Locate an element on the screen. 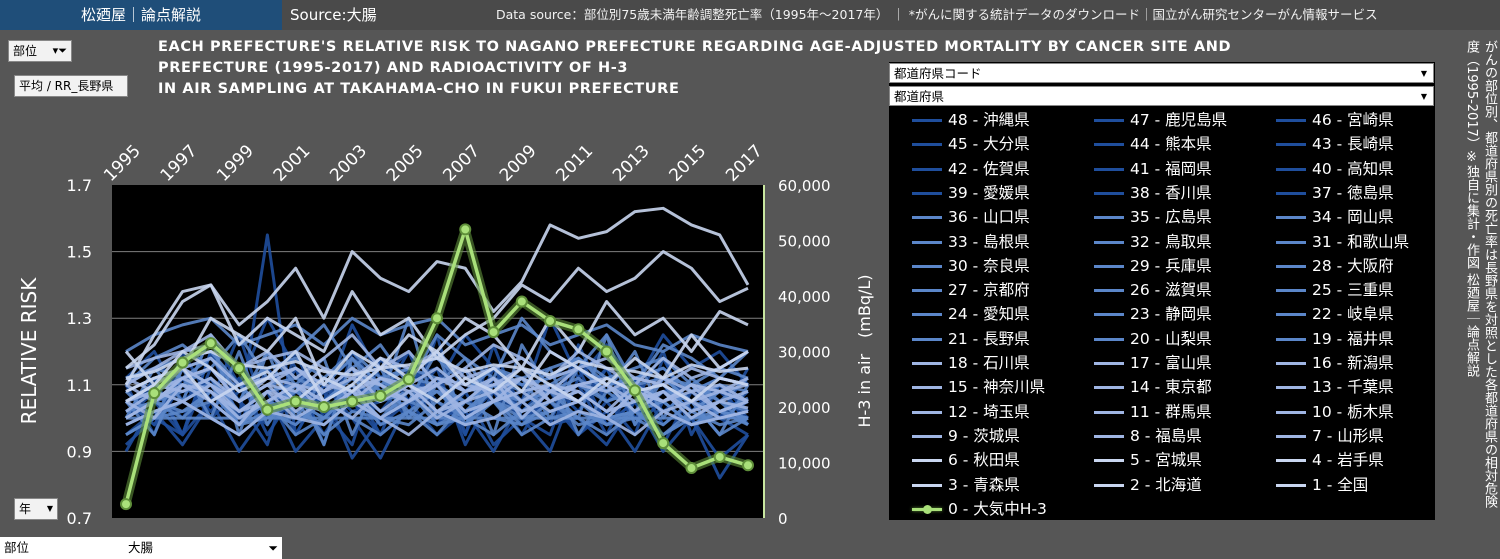 The width and height of the screenshot is (1500, 559). pref-dropdown-label: 都道府県 is located at coordinates (919, 96).